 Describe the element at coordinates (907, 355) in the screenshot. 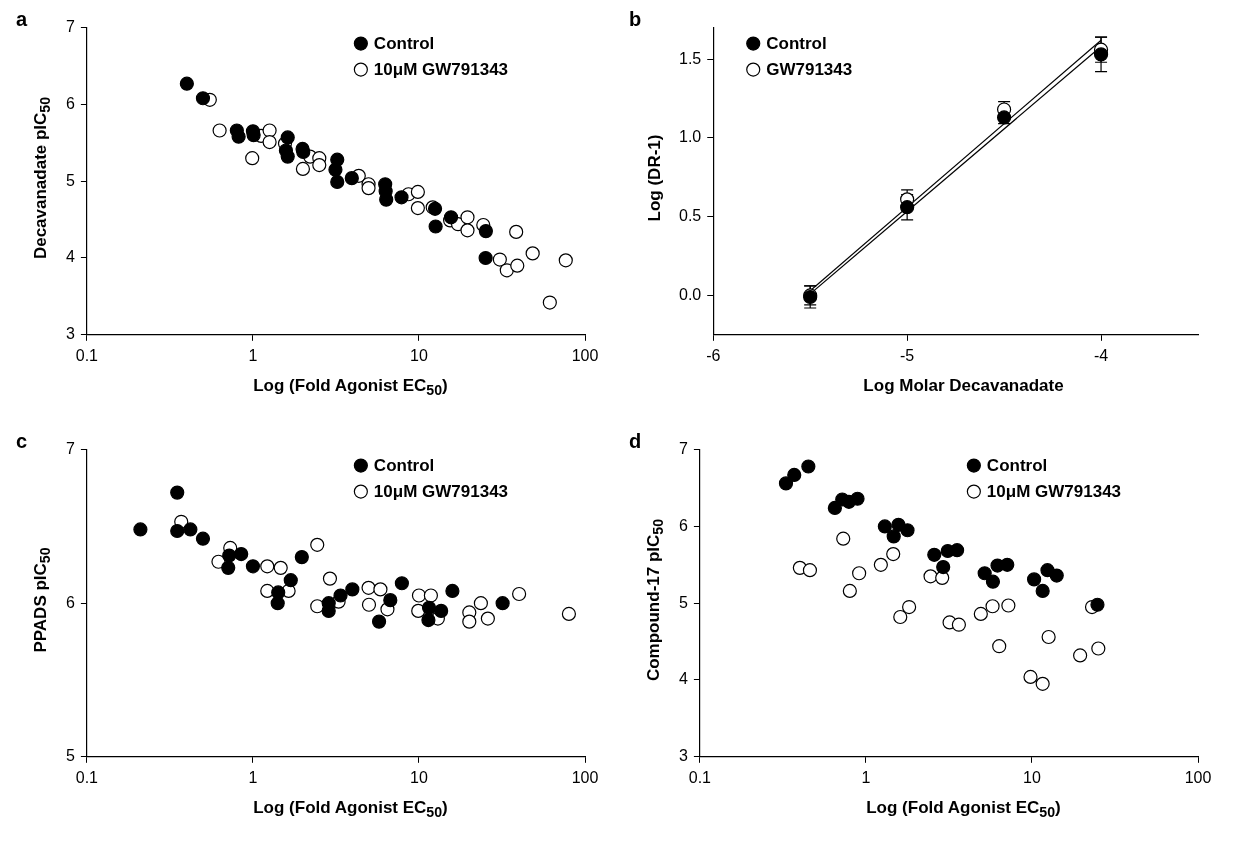

I see `x-tick-label: -5` at that location.